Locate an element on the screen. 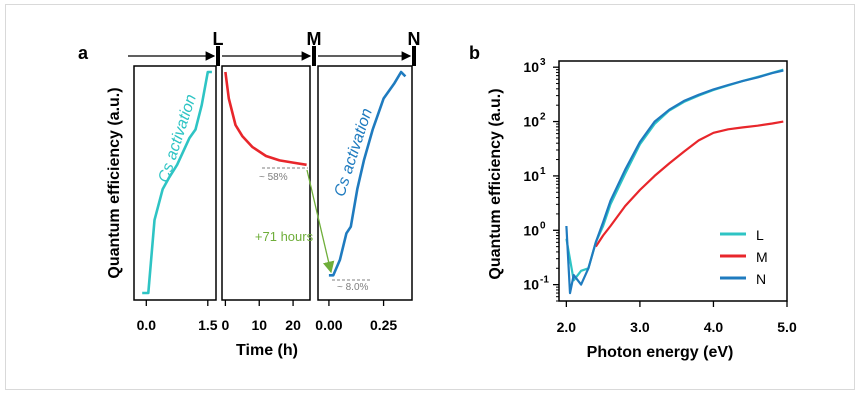 The width and height of the screenshot is (860, 395). ytick-exponent: 0 is located at coordinates (543, 225).